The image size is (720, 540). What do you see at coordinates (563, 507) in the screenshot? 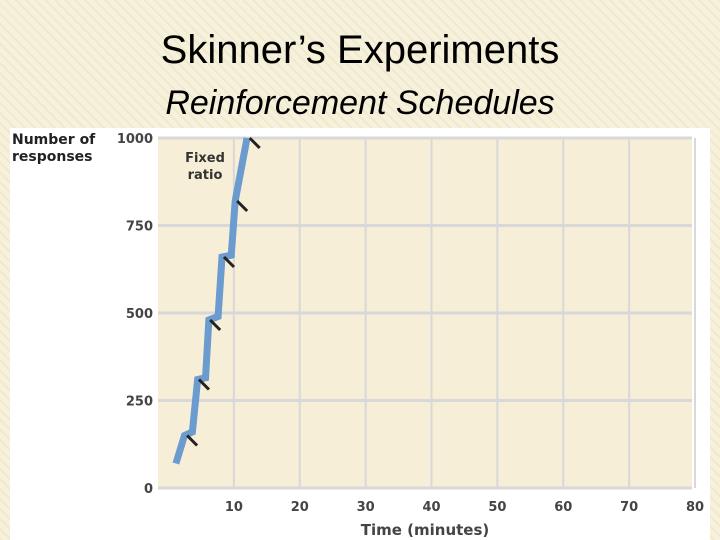
I see `x-tick-label: 60` at bounding box center [563, 507].